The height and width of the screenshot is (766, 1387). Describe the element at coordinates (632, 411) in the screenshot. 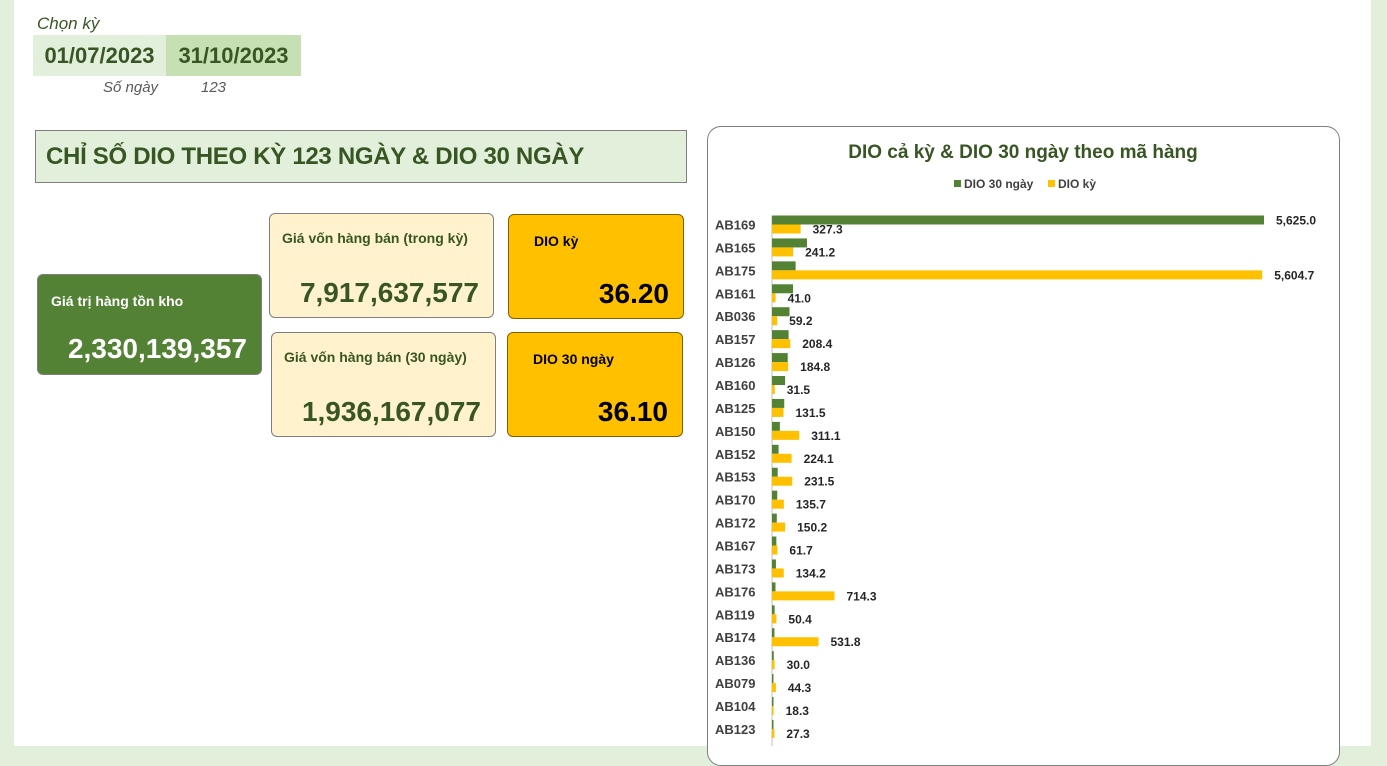

I see `dio-30-value: 36.10` at that location.